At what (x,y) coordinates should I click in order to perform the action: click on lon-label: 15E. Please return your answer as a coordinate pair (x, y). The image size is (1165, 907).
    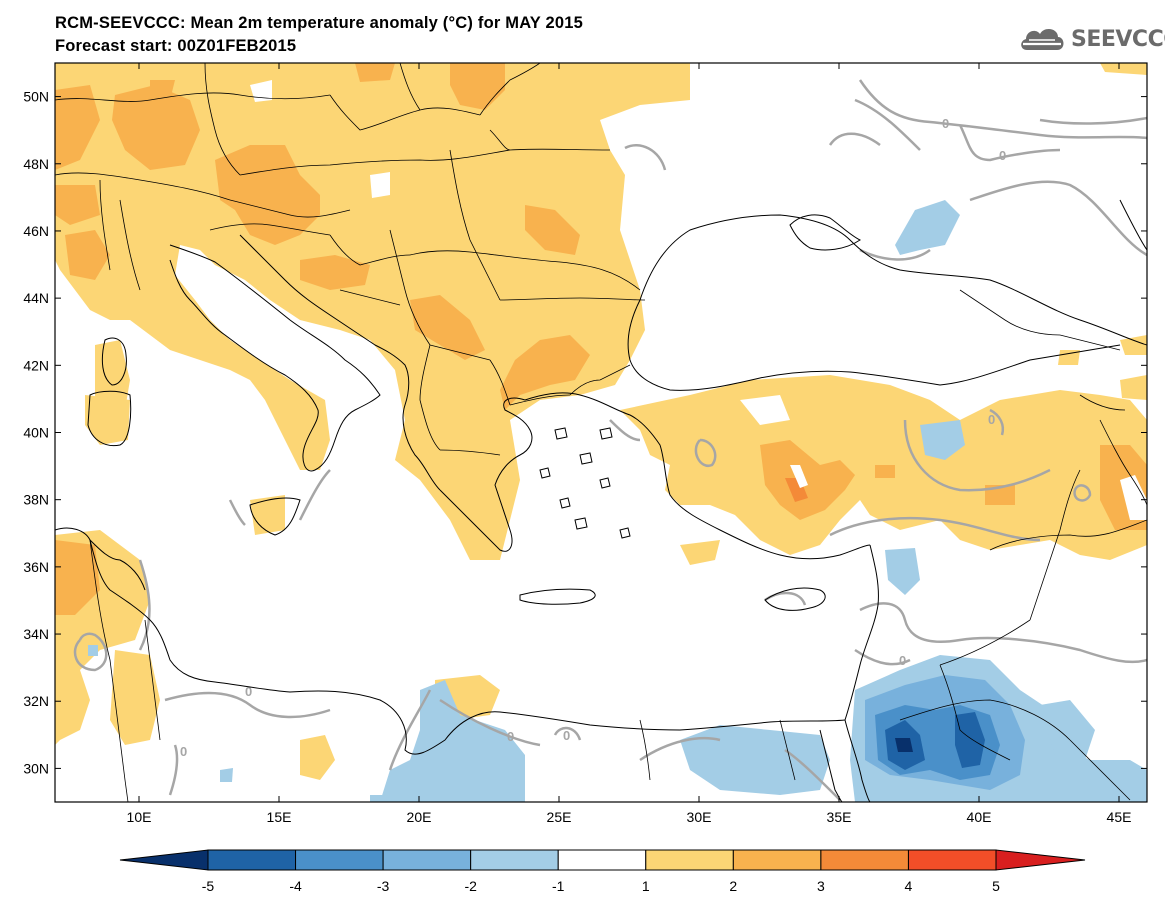
    Looking at the image, I should click on (279, 817).